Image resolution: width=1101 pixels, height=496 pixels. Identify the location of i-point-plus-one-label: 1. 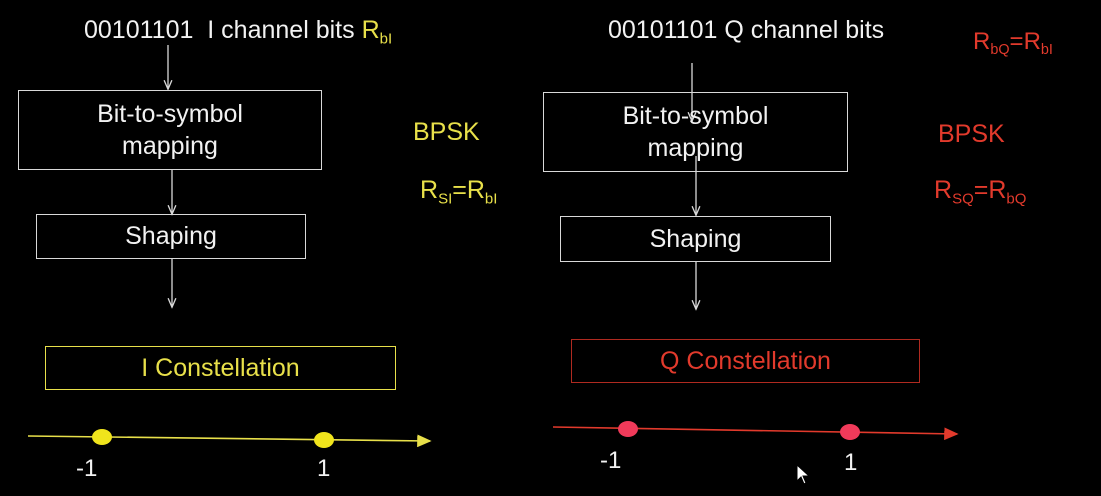
(324, 468).